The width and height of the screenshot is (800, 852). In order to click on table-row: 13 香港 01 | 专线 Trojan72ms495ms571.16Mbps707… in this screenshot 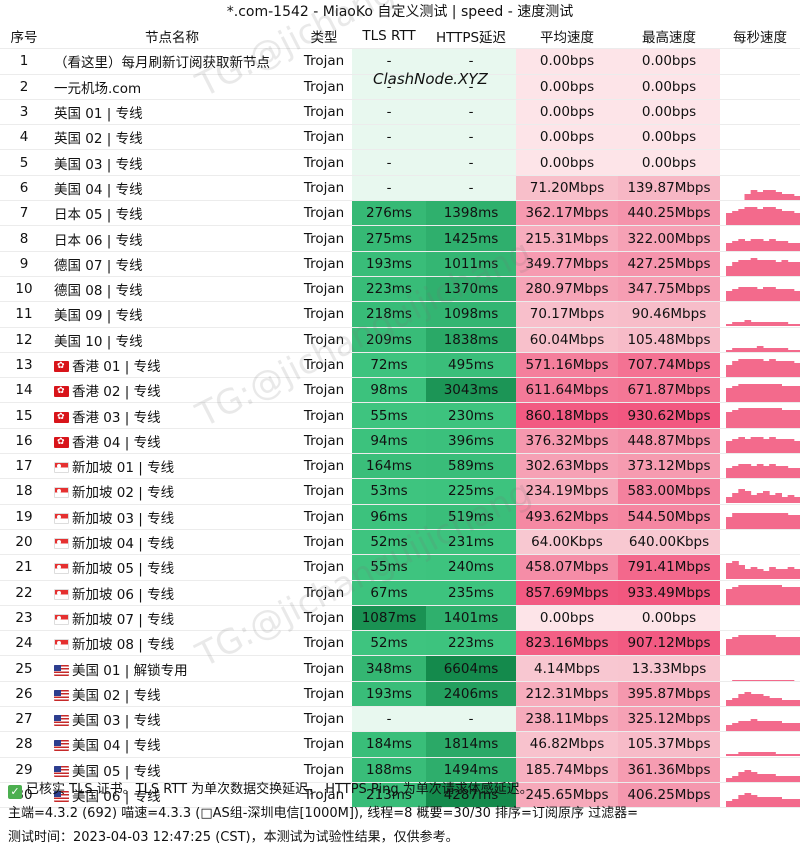, I will do `click(400, 365)`.